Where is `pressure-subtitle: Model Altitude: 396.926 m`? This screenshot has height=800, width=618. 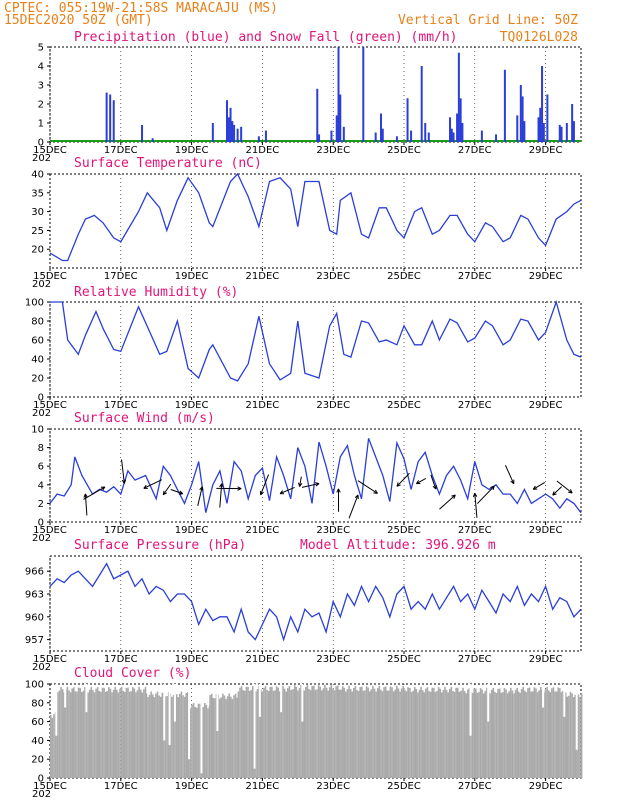
pressure-subtitle: Model Altitude: 396.926 m is located at coordinates (398, 545).